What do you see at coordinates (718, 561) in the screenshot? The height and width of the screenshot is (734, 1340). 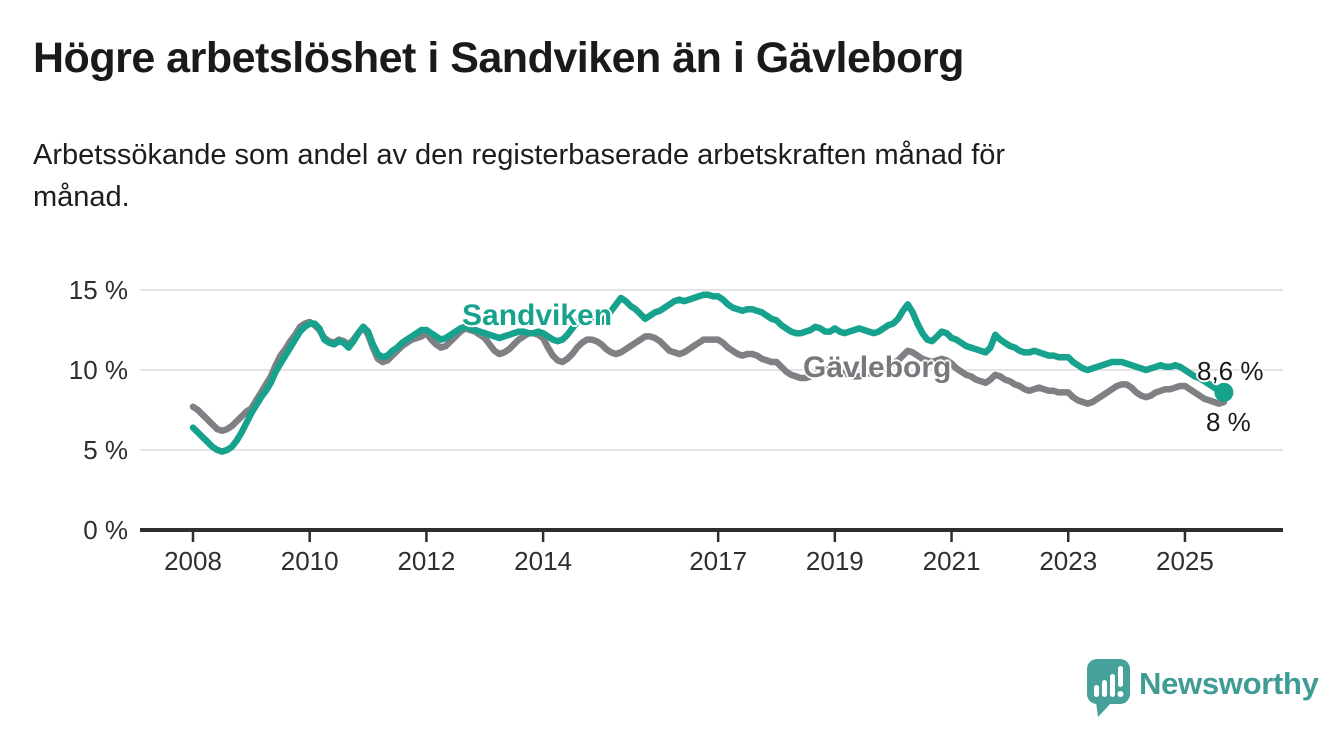 I see `x-tick-label: 2017` at bounding box center [718, 561].